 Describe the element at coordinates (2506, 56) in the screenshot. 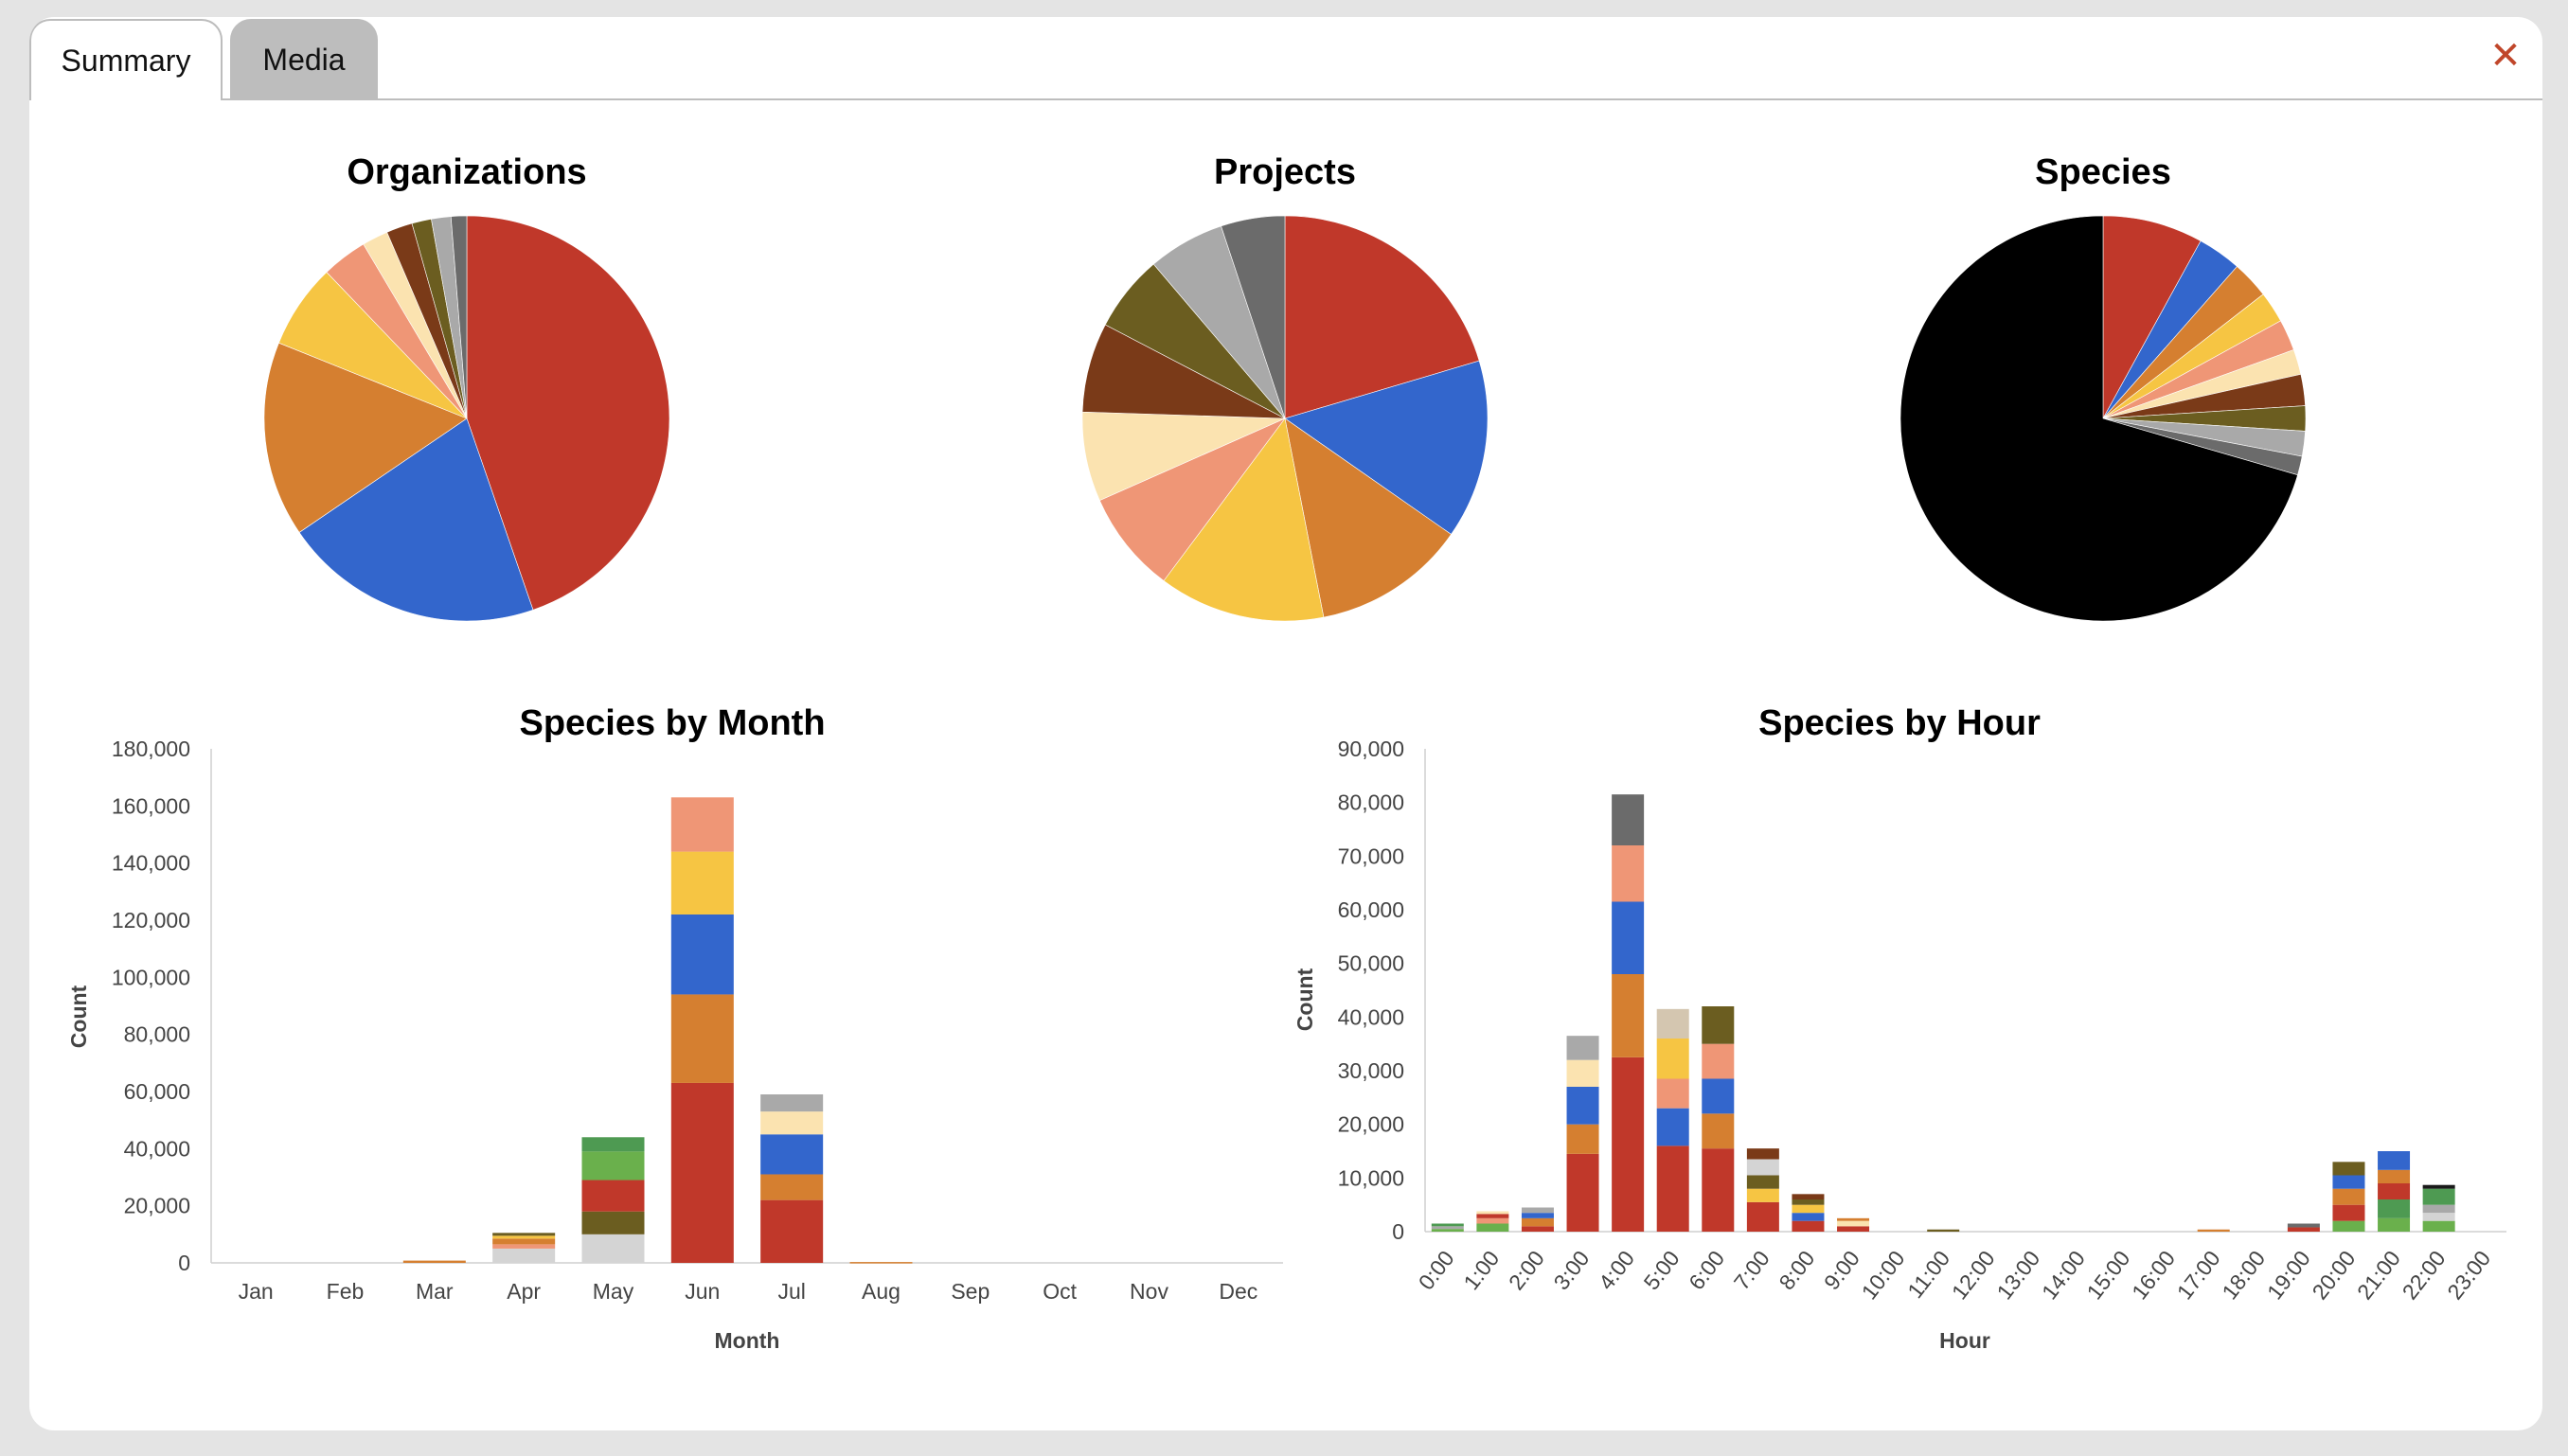

I see `close-icon: ✕` at that location.